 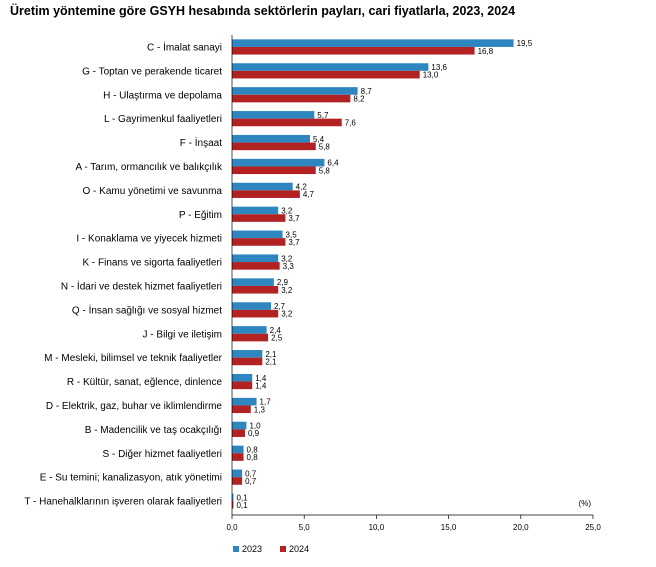 What do you see at coordinates (252, 549) in the screenshot?
I see `legend-label-2023: 2023` at bounding box center [252, 549].